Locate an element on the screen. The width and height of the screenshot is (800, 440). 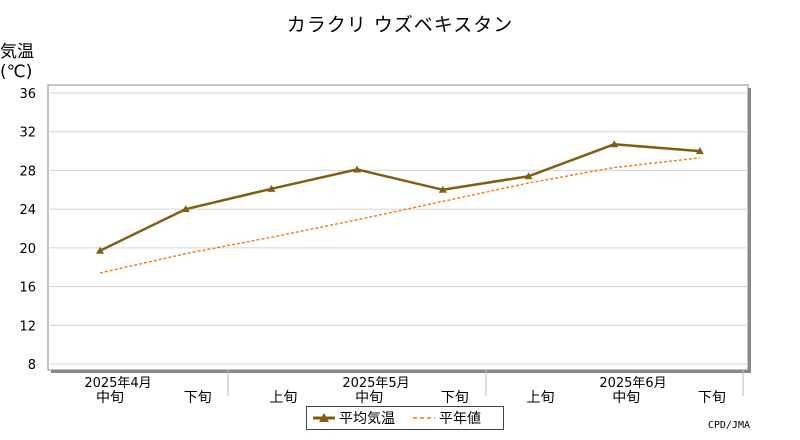
legend-label-average: 平均気温 is located at coordinates (367, 419).